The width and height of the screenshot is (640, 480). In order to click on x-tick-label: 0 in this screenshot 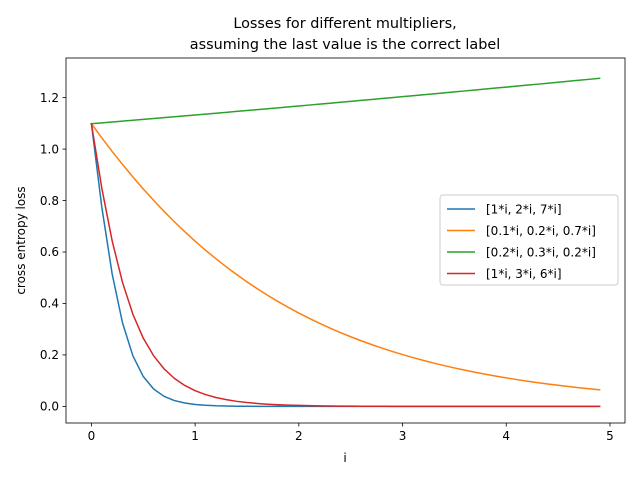, I will do `click(92, 436)`.